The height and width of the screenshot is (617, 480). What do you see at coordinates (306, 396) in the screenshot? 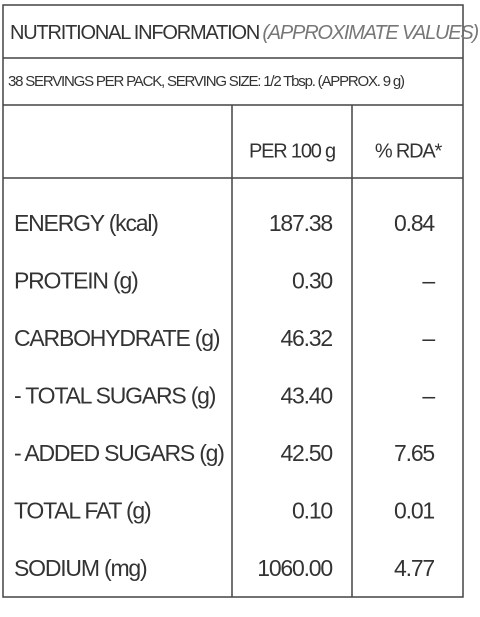
I see `per-100g-value: 43.40` at bounding box center [306, 396].